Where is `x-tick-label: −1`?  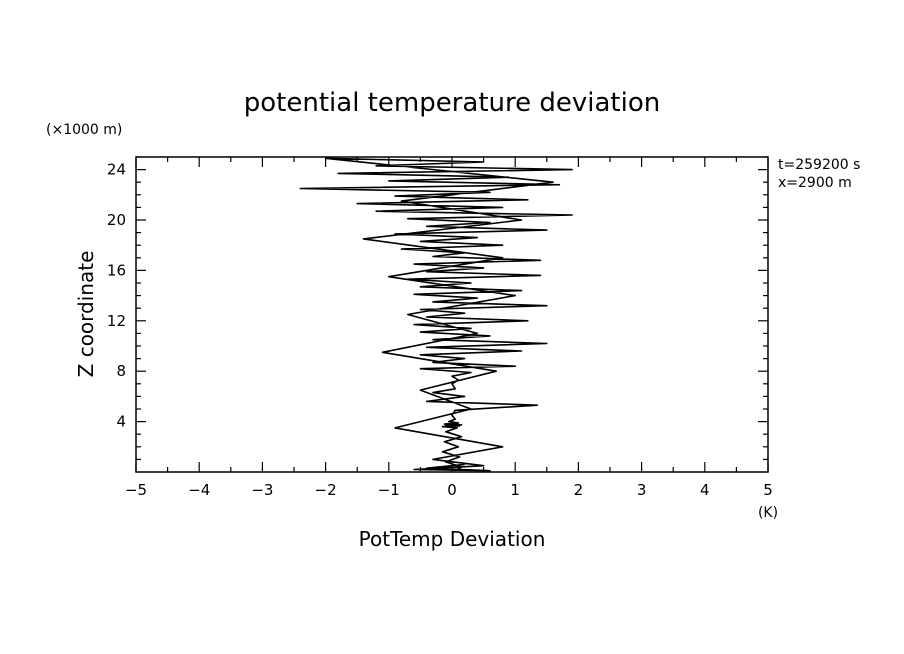 x-tick-label: −1 is located at coordinates (389, 490).